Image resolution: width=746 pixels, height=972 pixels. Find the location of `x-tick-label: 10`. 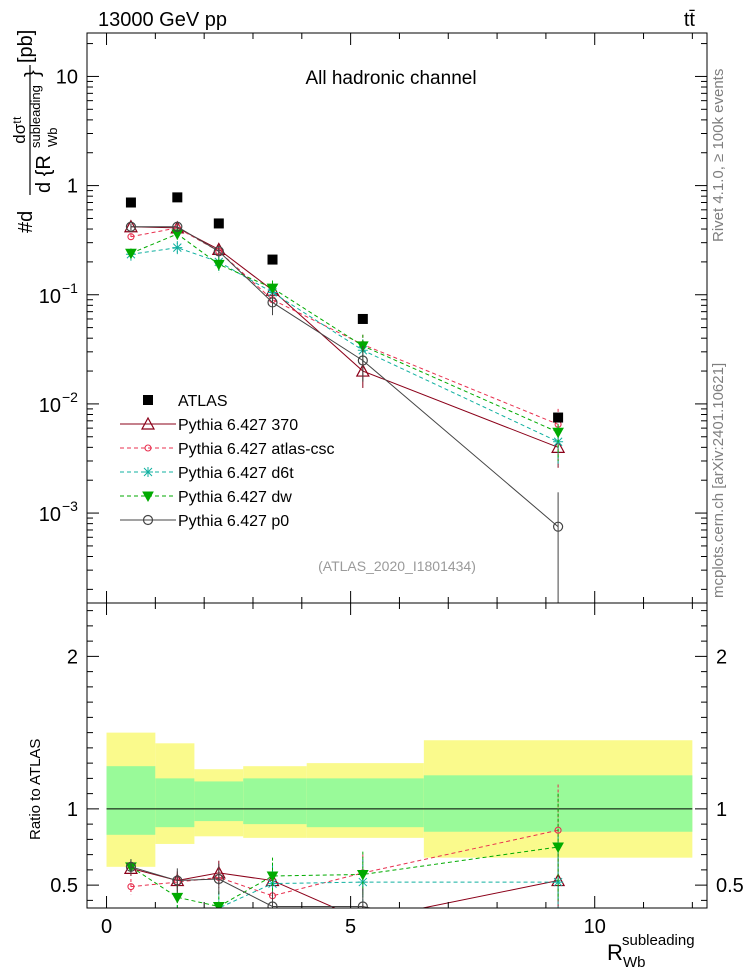

x-tick-label: 10 is located at coordinates (595, 927).